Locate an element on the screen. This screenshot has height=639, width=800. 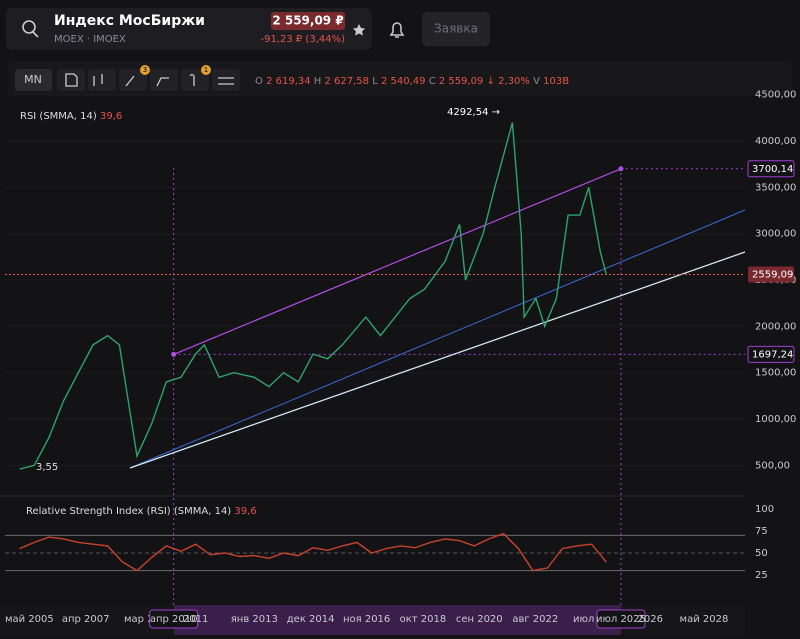
ohlc-value: 2 619,34 is located at coordinates (288, 81).